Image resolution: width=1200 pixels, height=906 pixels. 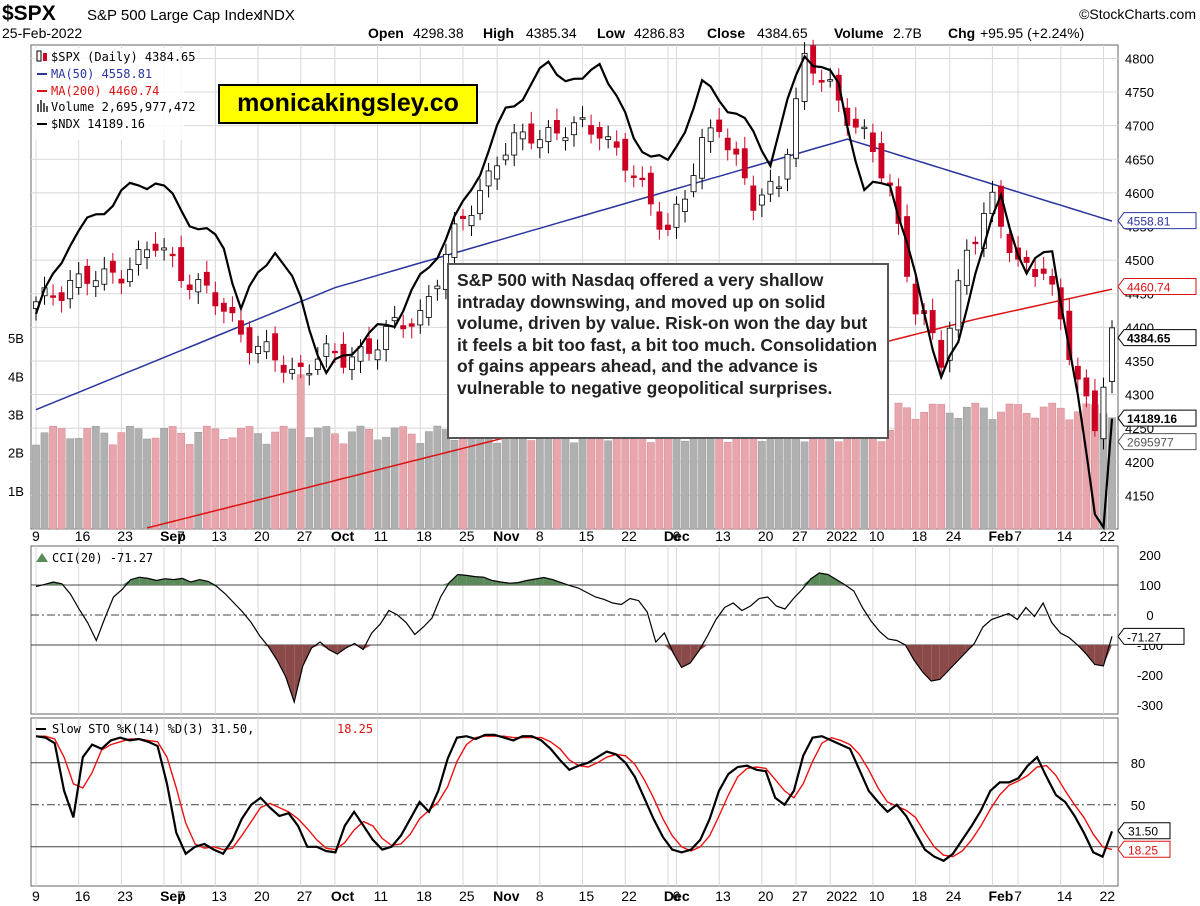 I want to click on price-tick-label: 4650, so click(x=1139, y=159).